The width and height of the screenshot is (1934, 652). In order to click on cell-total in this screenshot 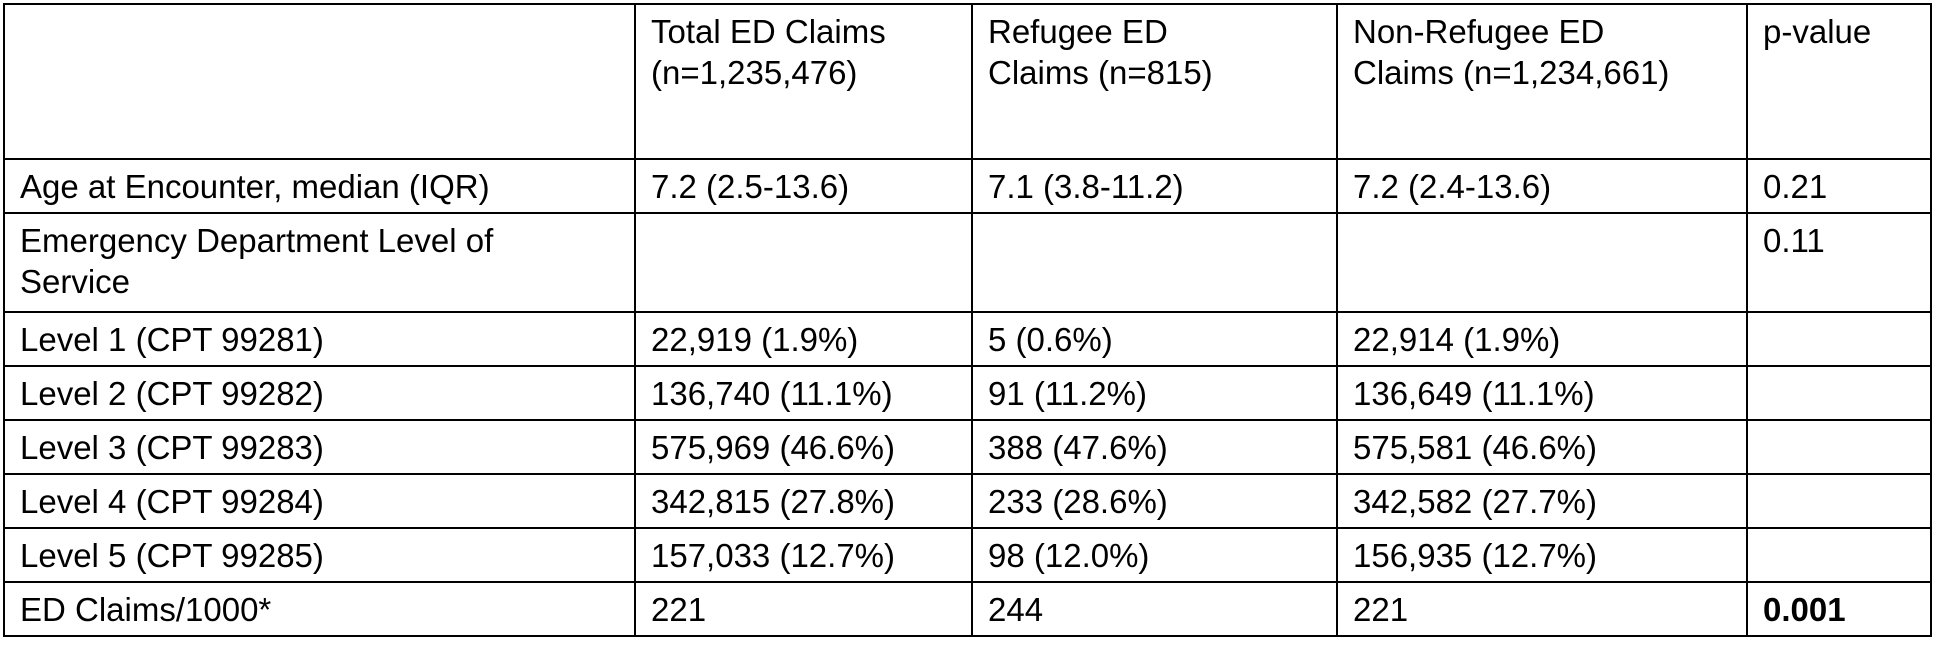, I will do `click(803, 262)`.